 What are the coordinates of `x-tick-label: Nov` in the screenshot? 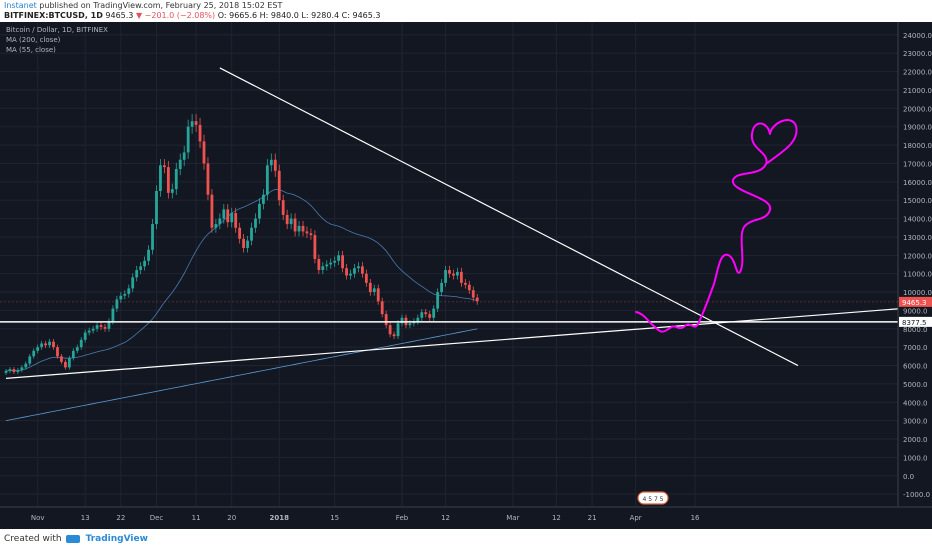 It's located at (38, 518).